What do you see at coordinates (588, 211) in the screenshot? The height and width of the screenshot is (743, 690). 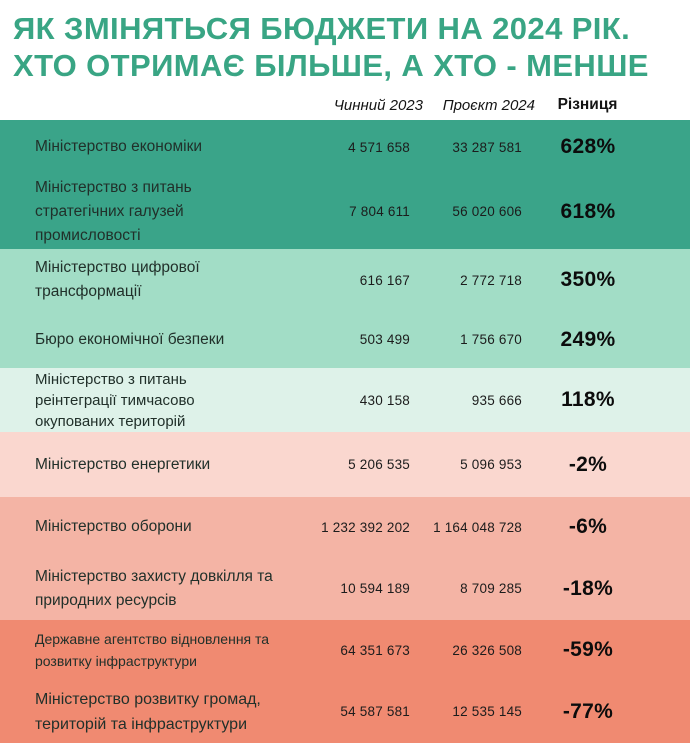 I see `difference-percent: 618%` at bounding box center [588, 211].